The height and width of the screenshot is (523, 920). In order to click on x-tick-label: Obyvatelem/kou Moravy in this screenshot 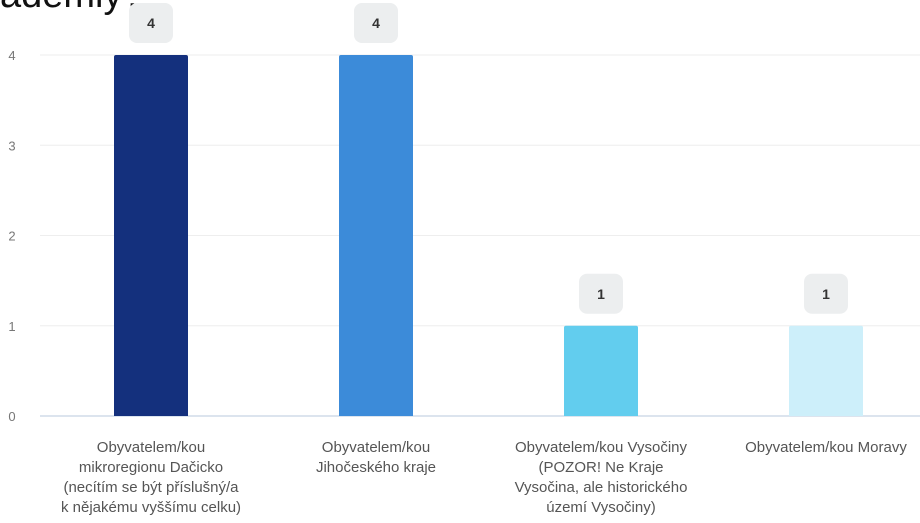, I will do `click(823, 448)`.